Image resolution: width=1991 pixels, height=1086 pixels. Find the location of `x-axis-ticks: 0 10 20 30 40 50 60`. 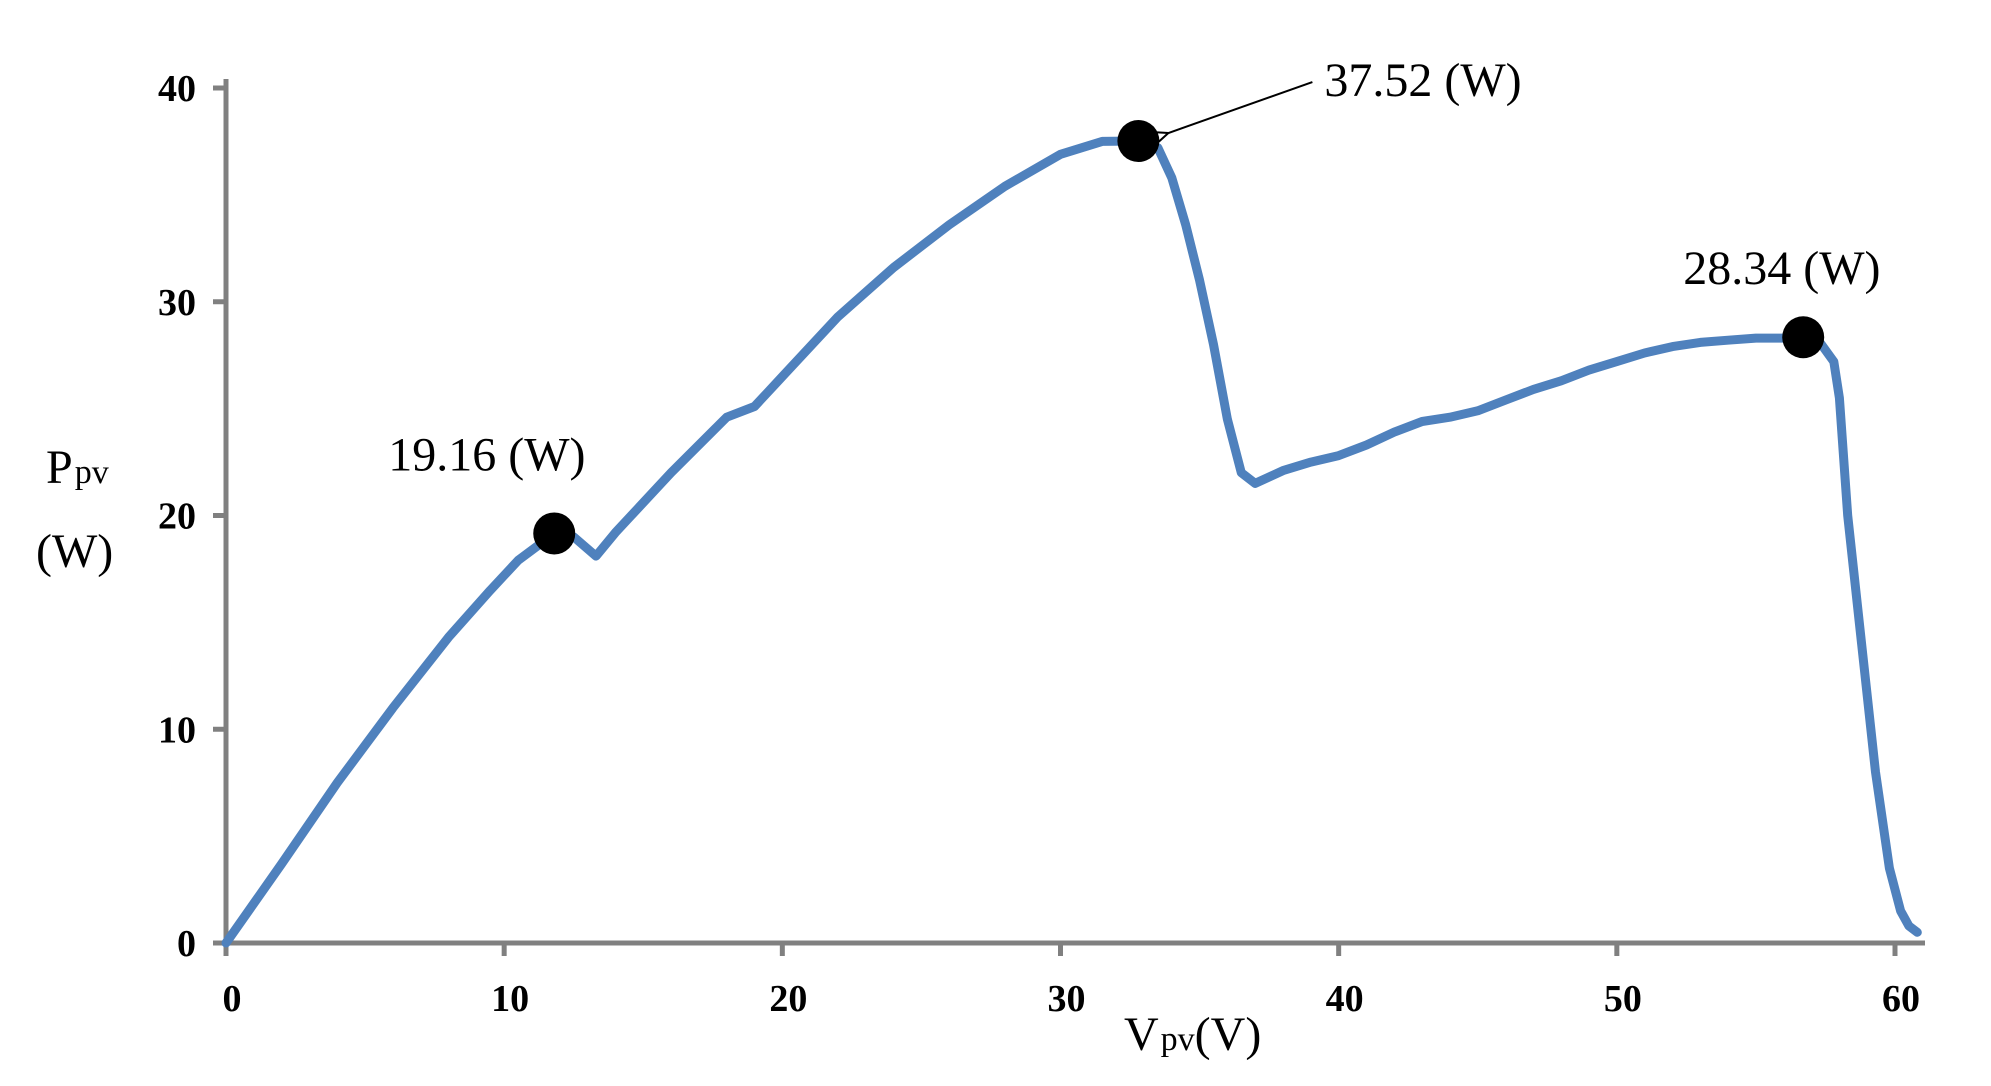

x-axis-ticks: 0 10 20 30 40 50 60 is located at coordinates (1071, 981).